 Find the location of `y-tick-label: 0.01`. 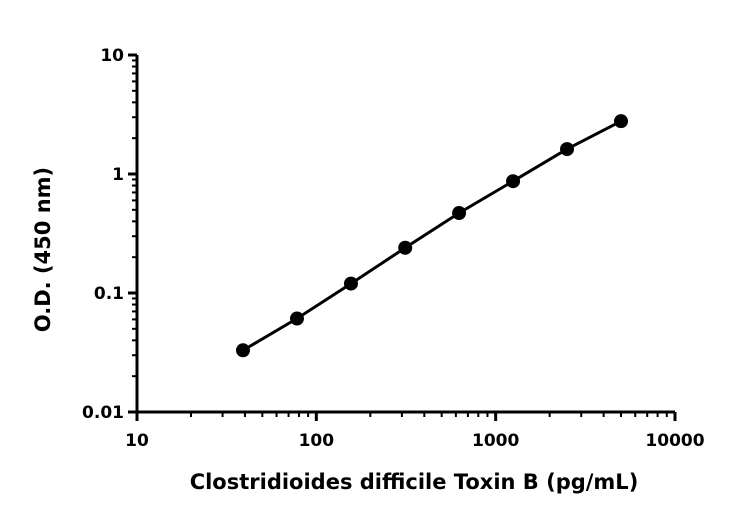

y-tick-label: 0.01 is located at coordinates (103, 413).